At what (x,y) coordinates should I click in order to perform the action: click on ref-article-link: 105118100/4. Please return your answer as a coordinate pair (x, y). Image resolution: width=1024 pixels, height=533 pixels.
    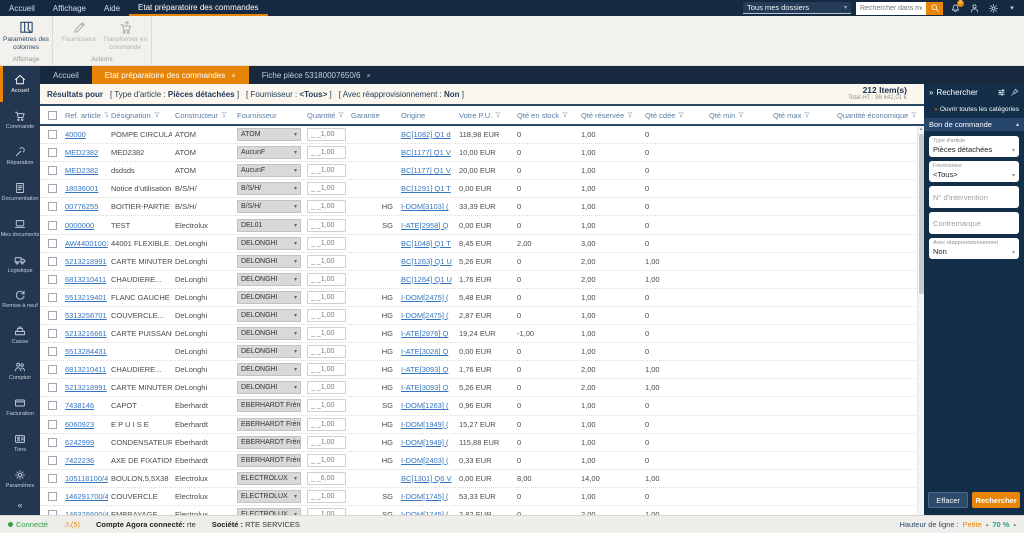
    Looking at the image, I should click on (86, 478).